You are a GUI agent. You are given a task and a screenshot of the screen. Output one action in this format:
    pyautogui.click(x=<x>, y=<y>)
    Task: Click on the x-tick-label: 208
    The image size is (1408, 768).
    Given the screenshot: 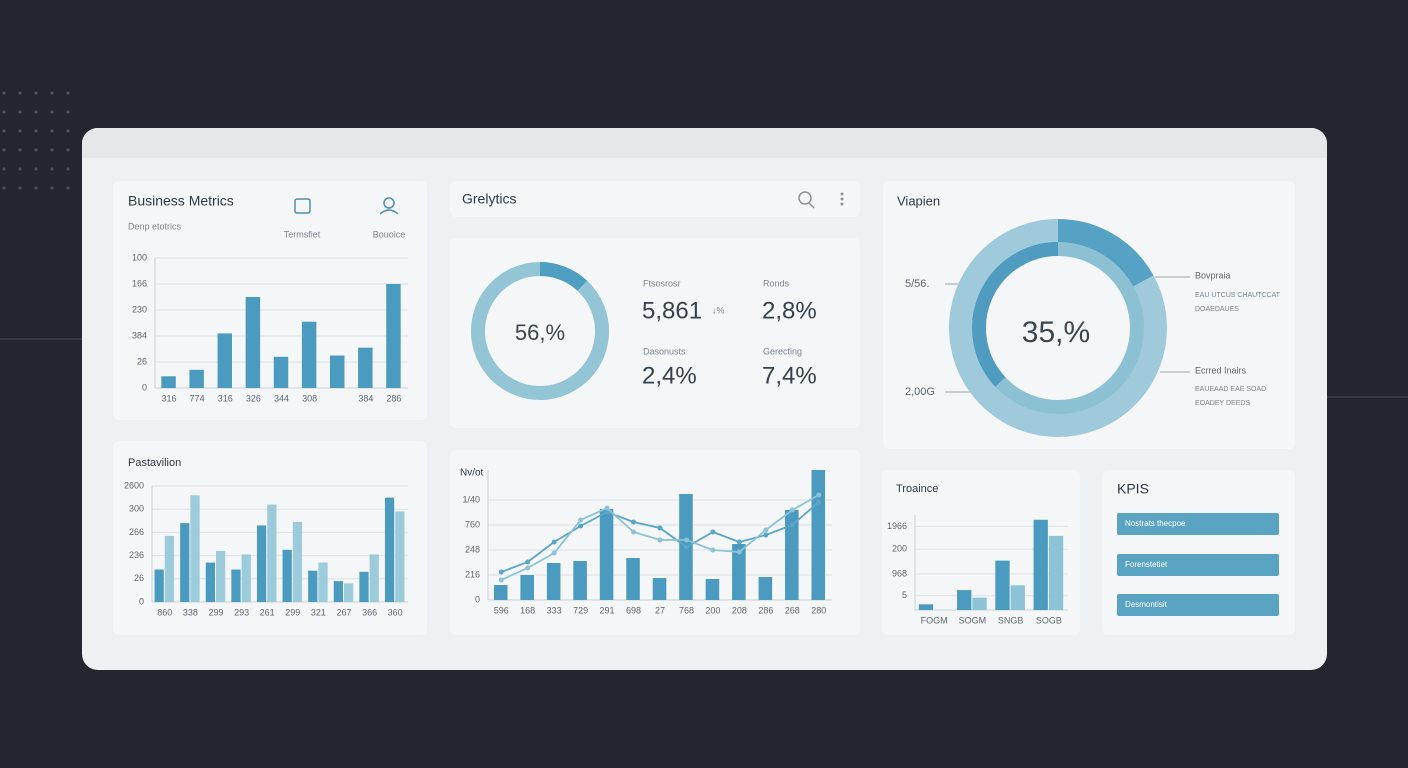 What is the action you would take?
    pyautogui.click(x=739, y=610)
    